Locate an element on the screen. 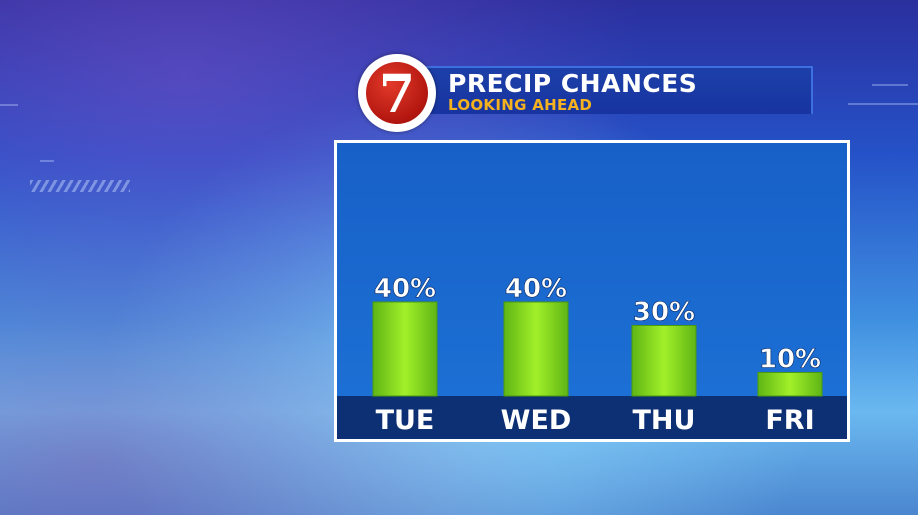 This screenshot has height=515, width=918. channel-7-logo: 7 is located at coordinates (397, 93).